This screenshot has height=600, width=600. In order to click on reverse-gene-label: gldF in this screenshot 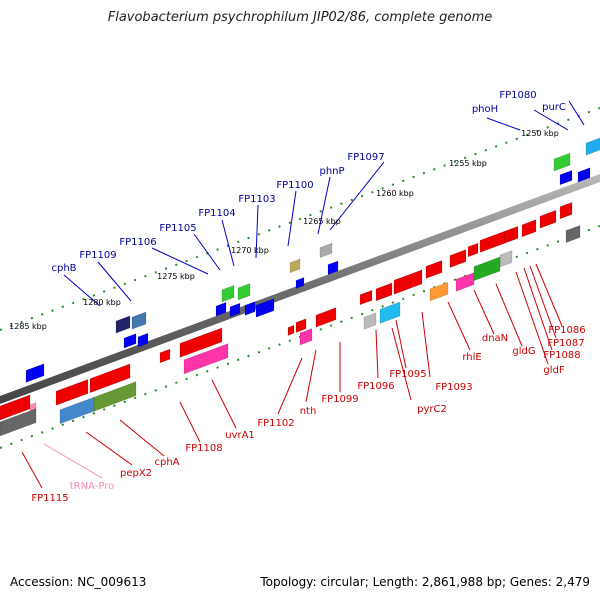, I will do `click(553, 370)`.